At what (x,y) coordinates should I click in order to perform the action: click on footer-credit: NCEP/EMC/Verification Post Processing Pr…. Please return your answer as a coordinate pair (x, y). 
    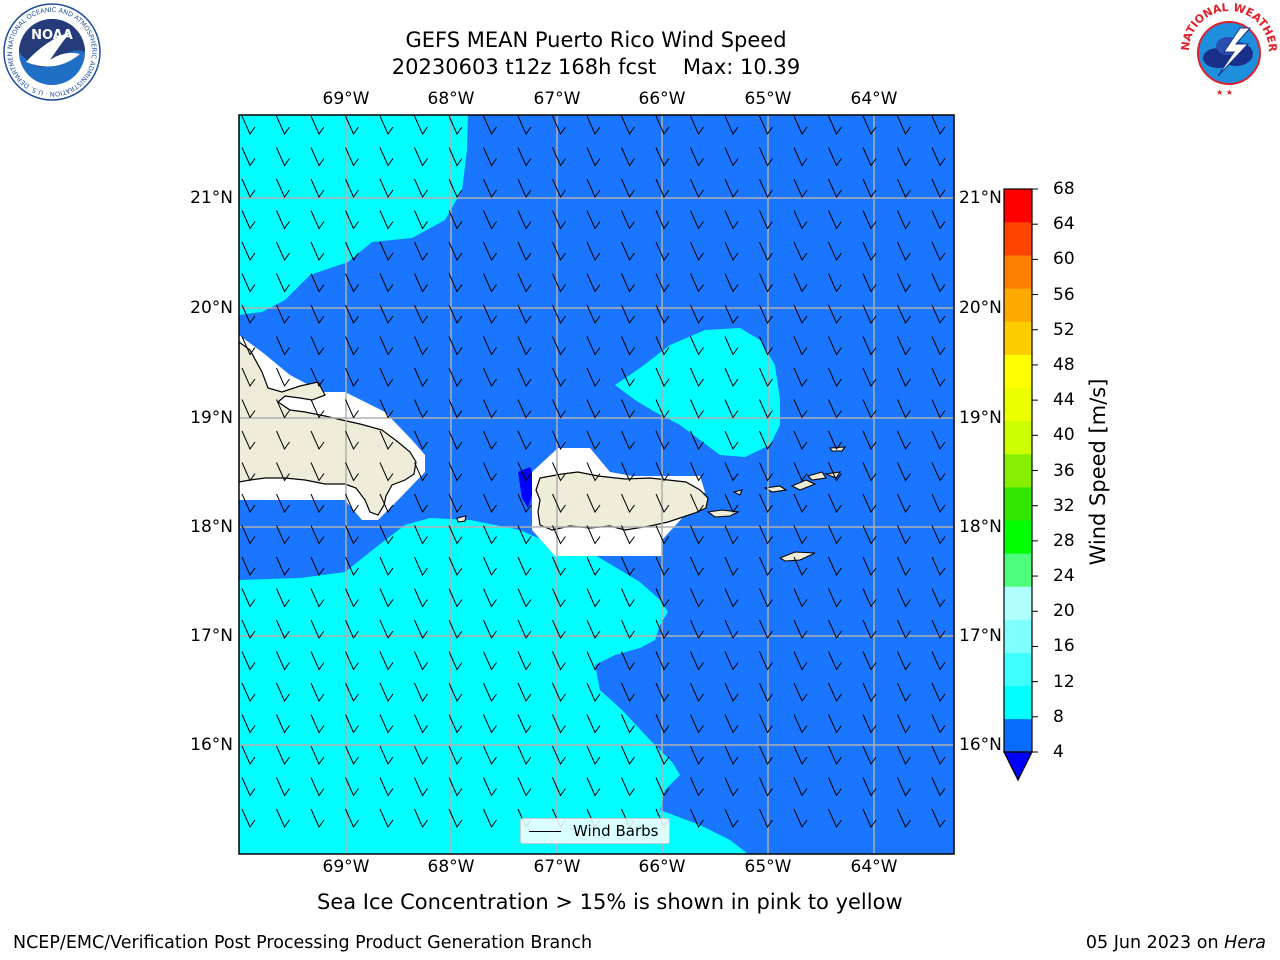
    Looking at the image, I should click on (303, 943).